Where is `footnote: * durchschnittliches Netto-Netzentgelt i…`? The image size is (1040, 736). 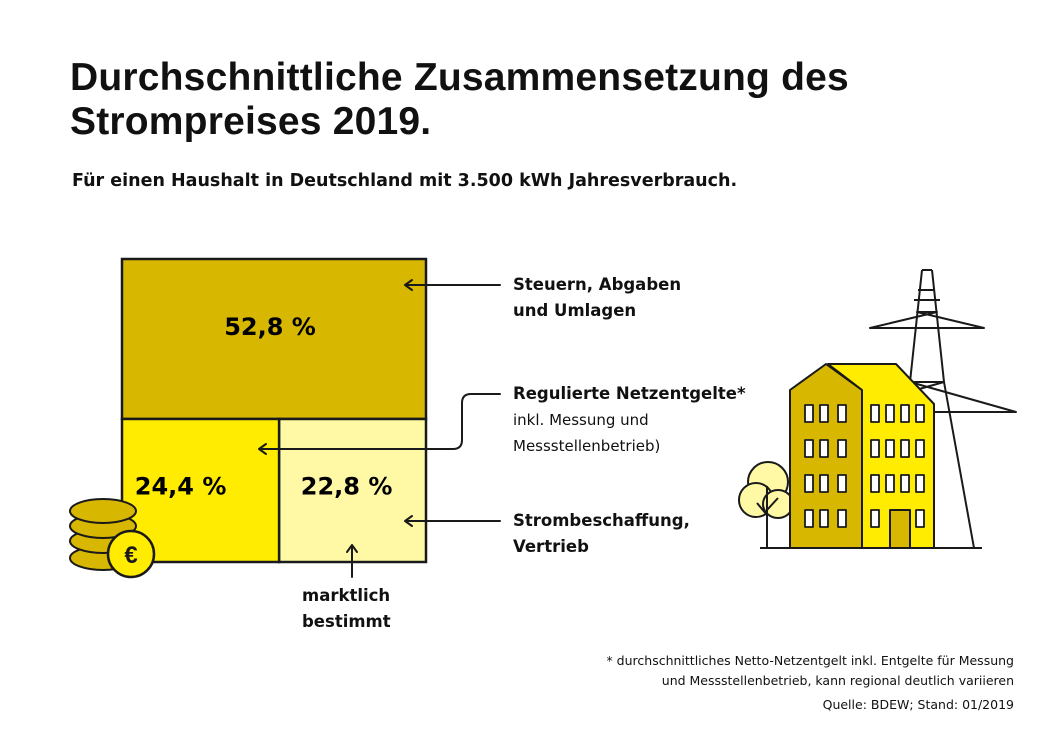
footnote: * durchschnittliches Netto-Netzentgelt i… is located at coordinates (810, 671).